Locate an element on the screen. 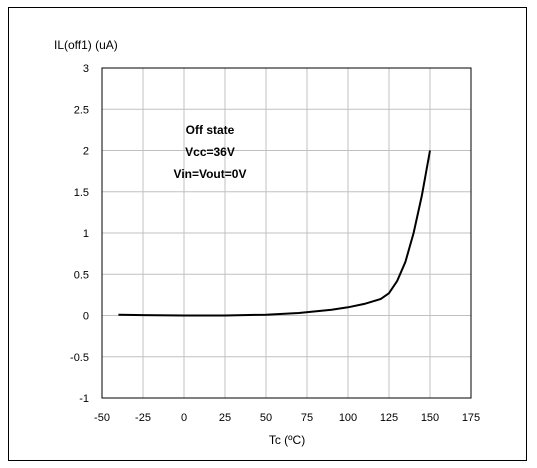  y-tick-label: 1.5 is located at coordinates (81, 193).